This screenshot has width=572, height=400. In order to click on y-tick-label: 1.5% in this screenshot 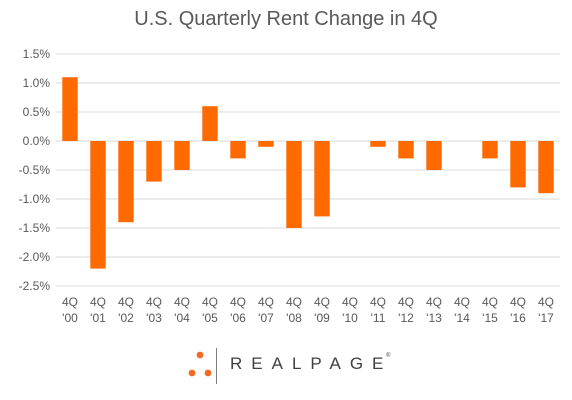, I will do `click(37, 54)`.